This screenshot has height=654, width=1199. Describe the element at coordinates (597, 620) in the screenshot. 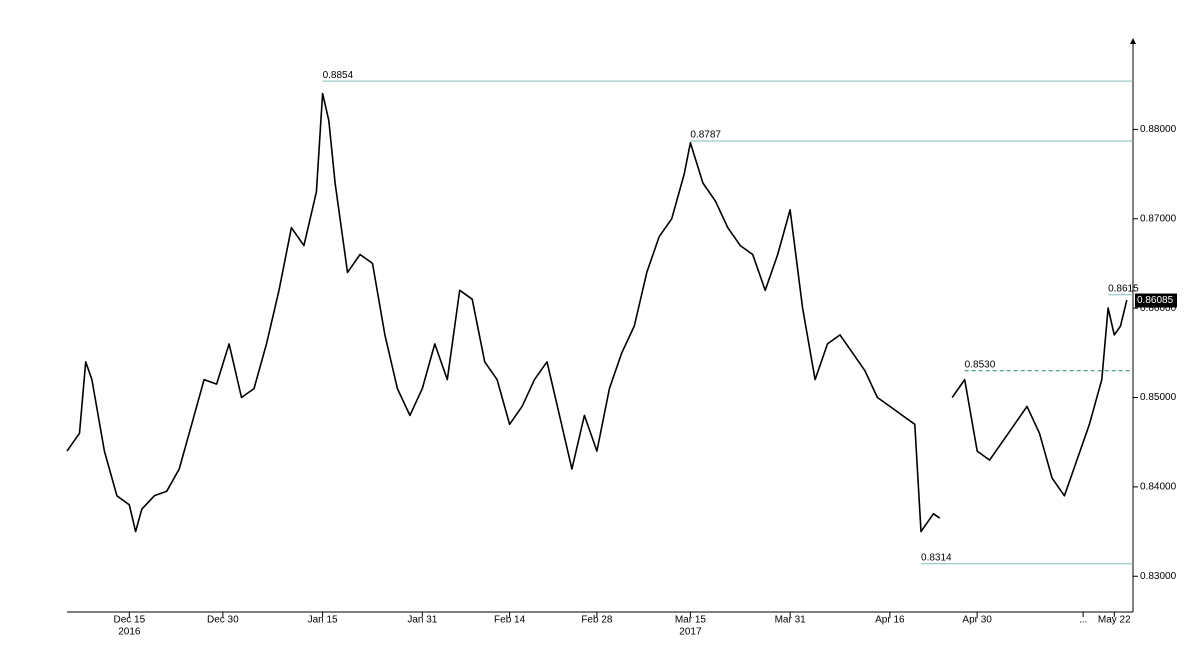

I see `x-tick-label: Feb 28` at that location.